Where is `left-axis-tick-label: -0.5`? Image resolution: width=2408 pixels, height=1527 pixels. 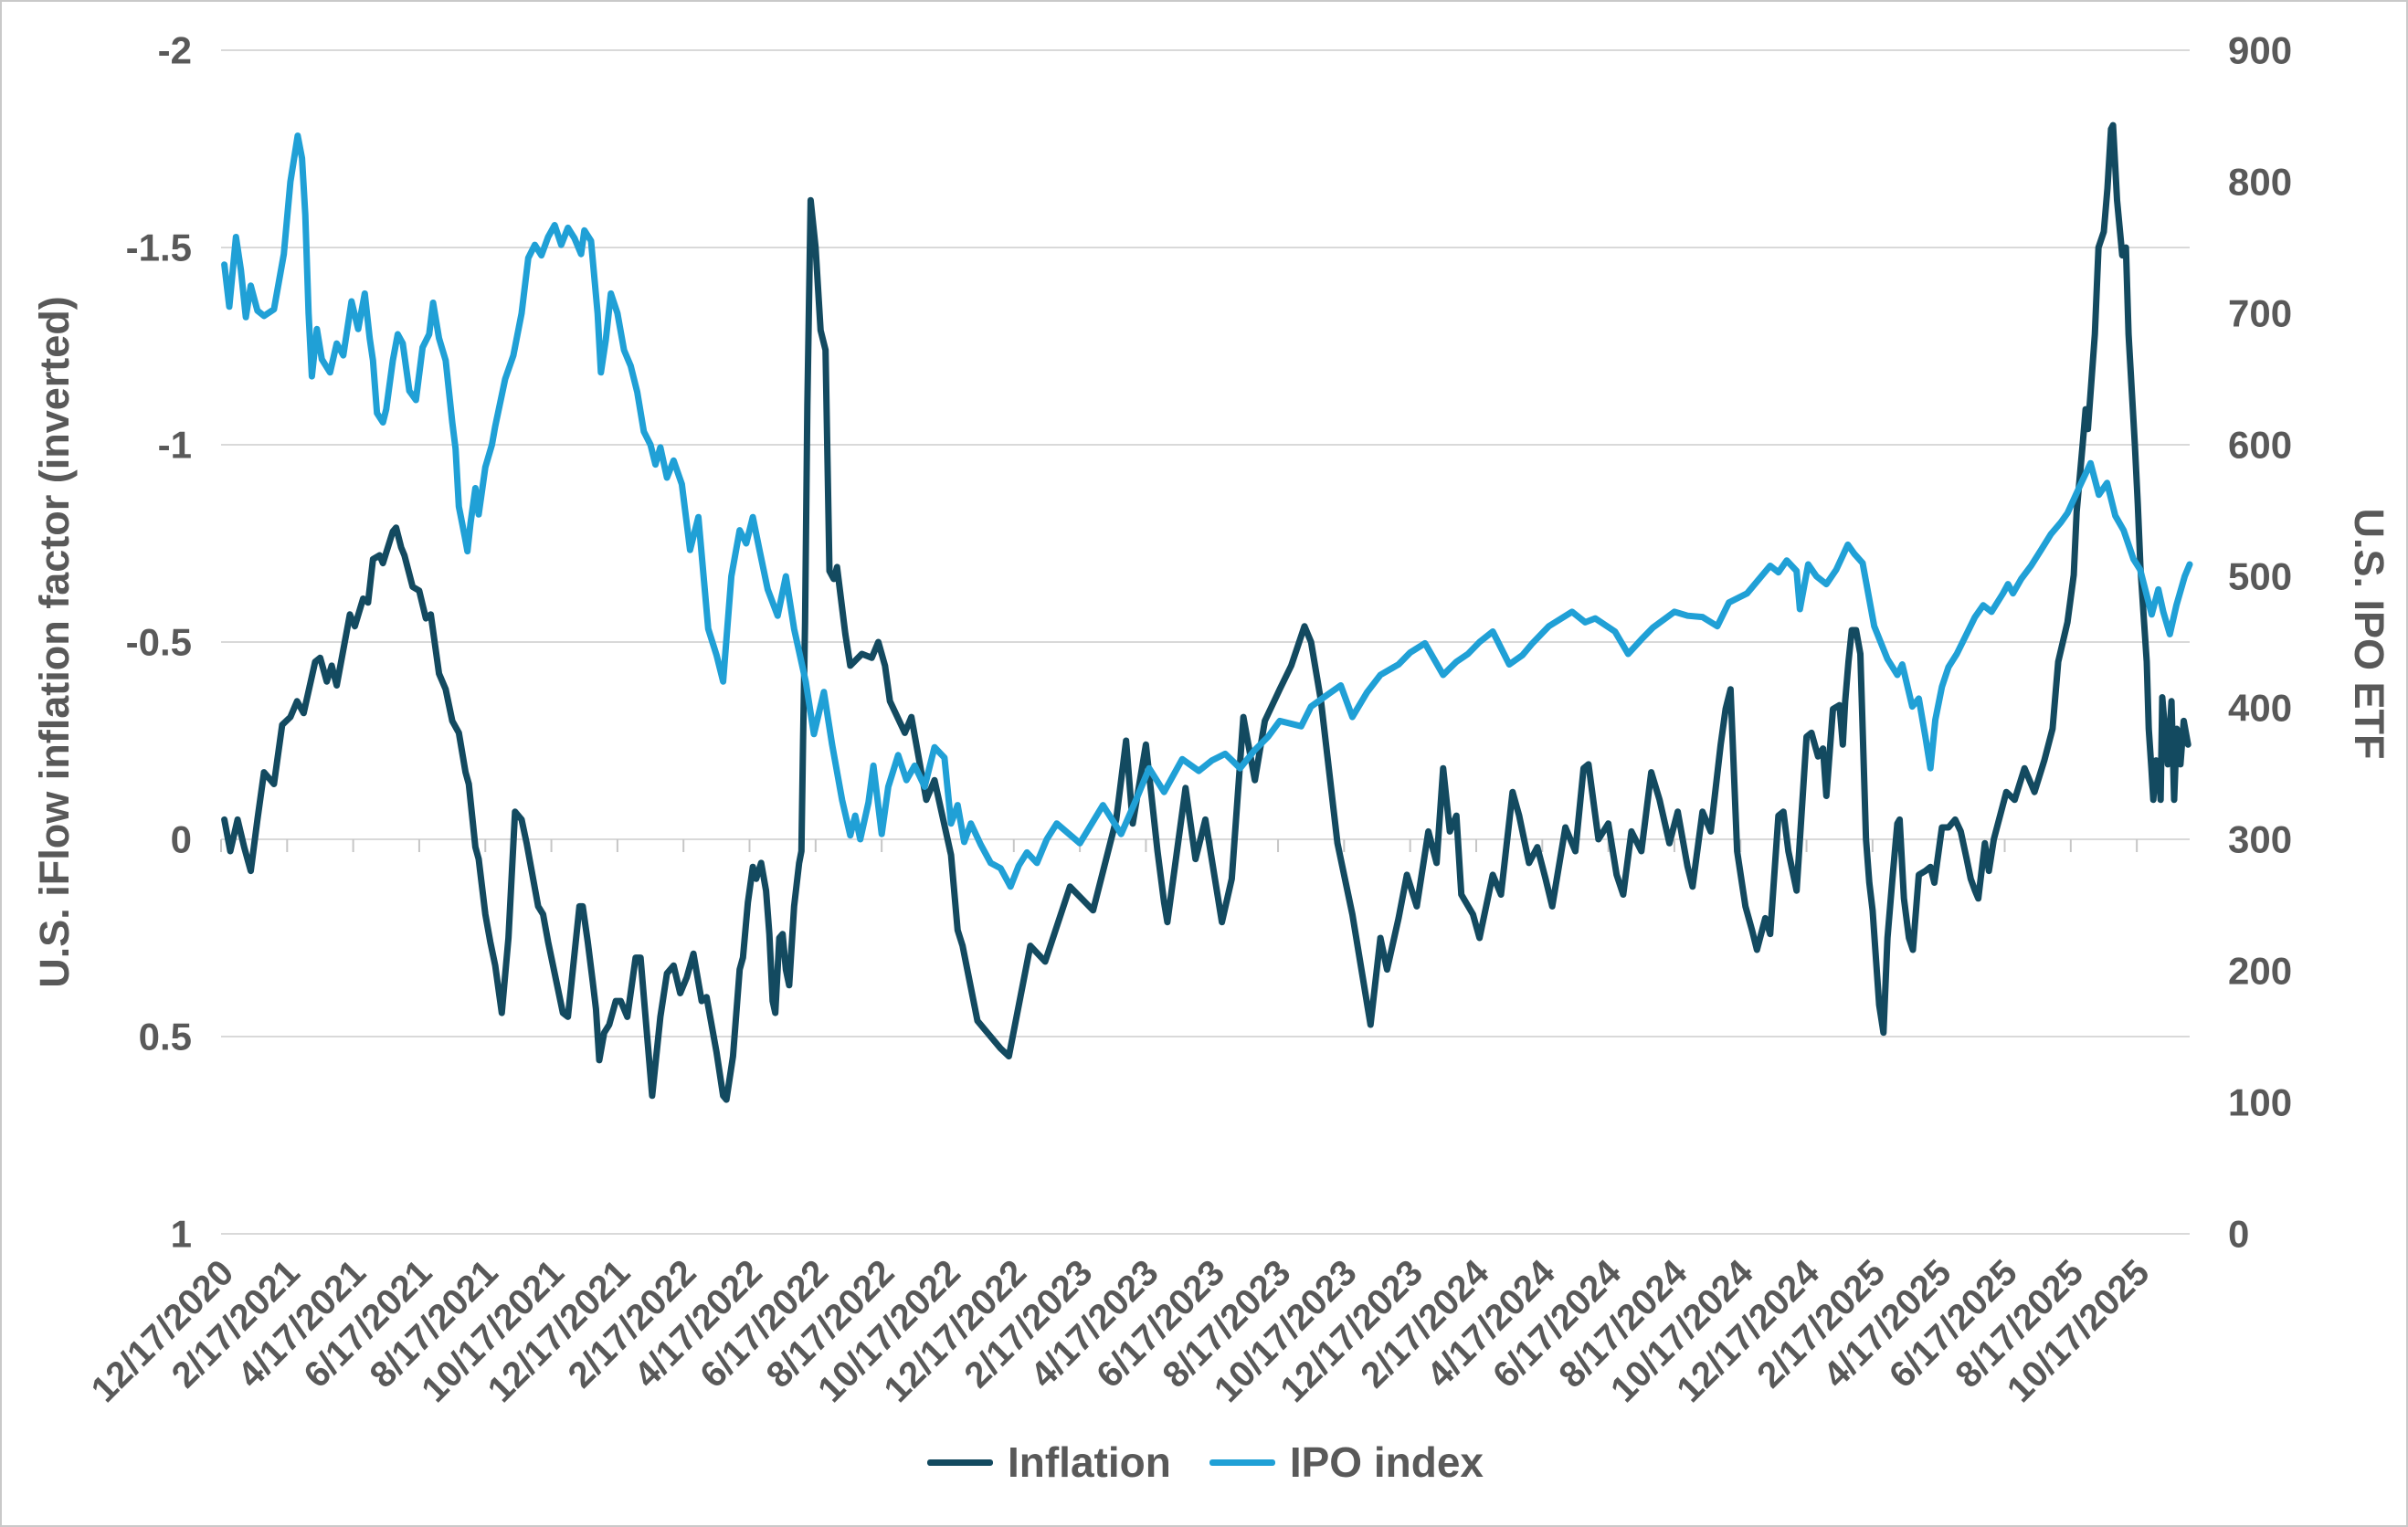
left-axis-tick-label: -0.5 is located at coordinates (159, 642).